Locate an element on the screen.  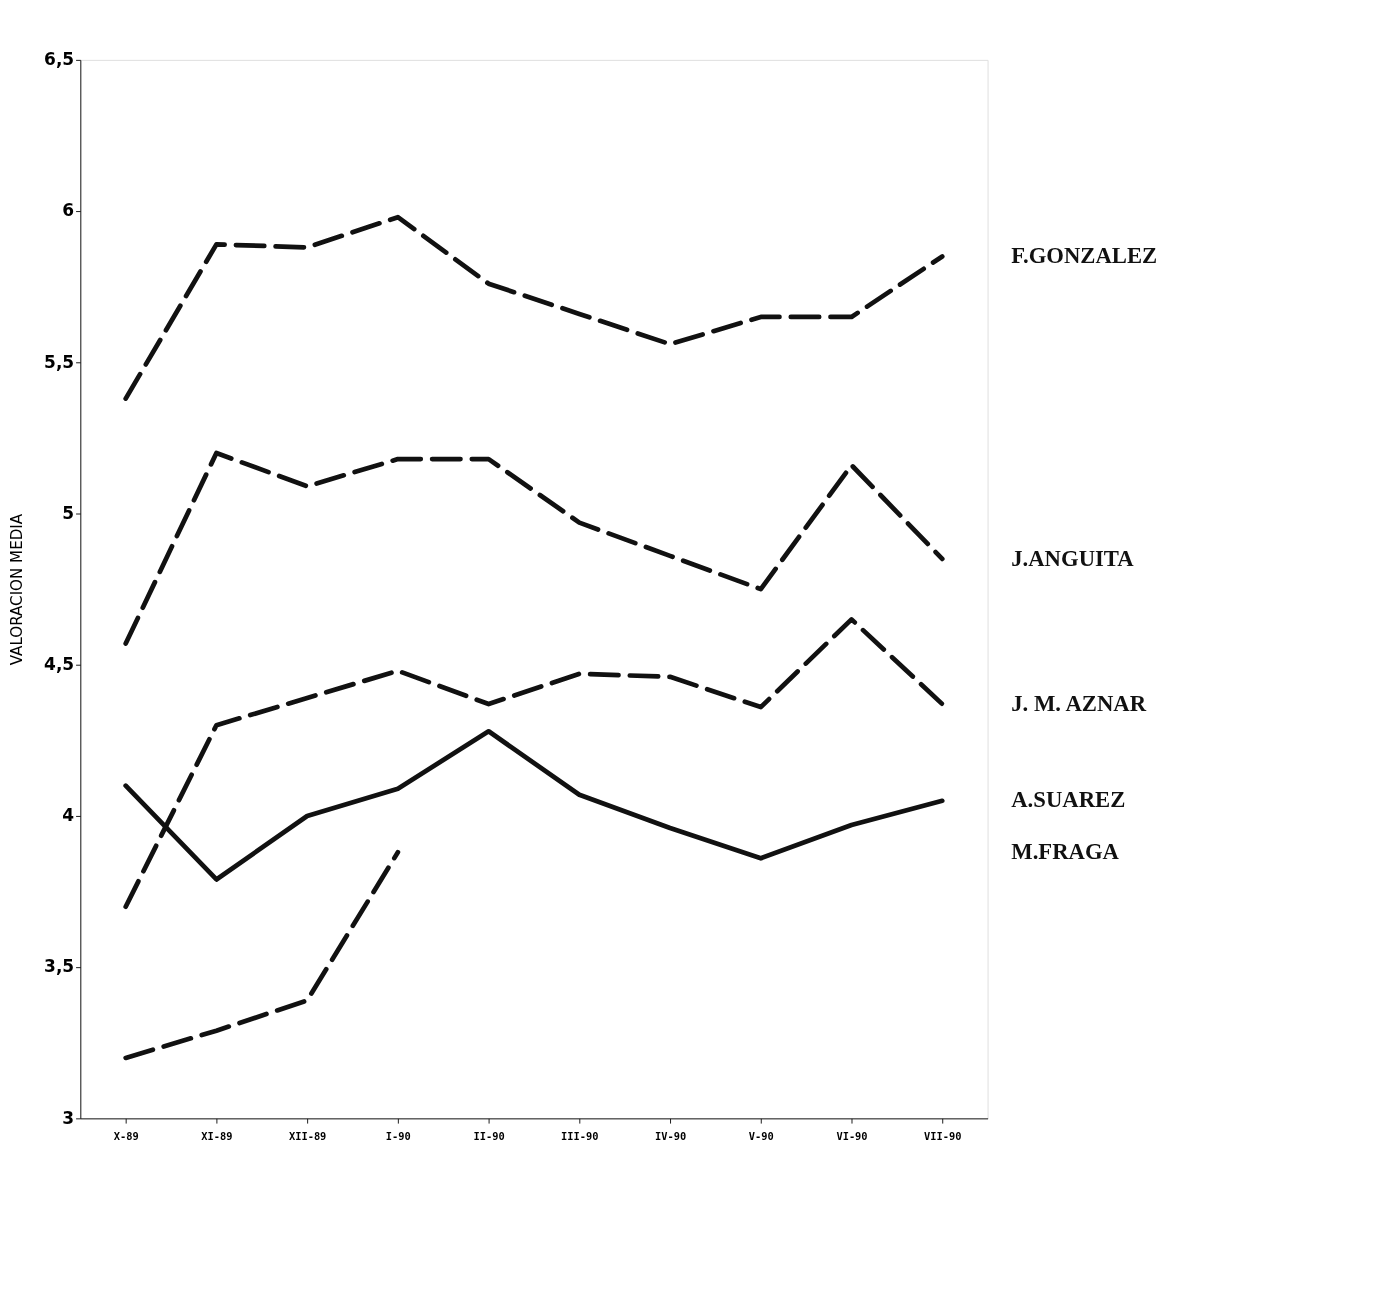
x-tick-label: IV-90 is located at coordinates (670, 1135).